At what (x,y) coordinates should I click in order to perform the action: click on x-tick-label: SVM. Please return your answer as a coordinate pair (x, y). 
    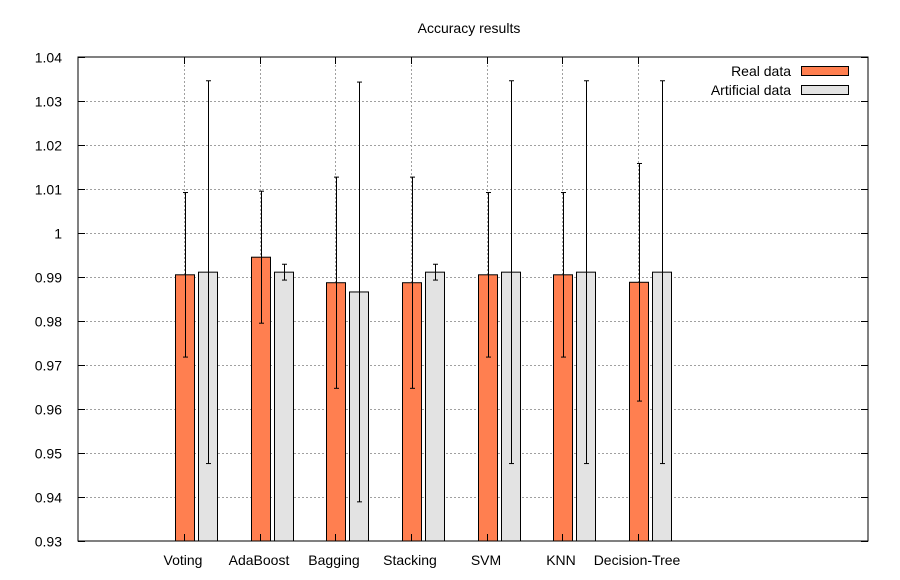
    Looking at the image, I should click on (486, 560).